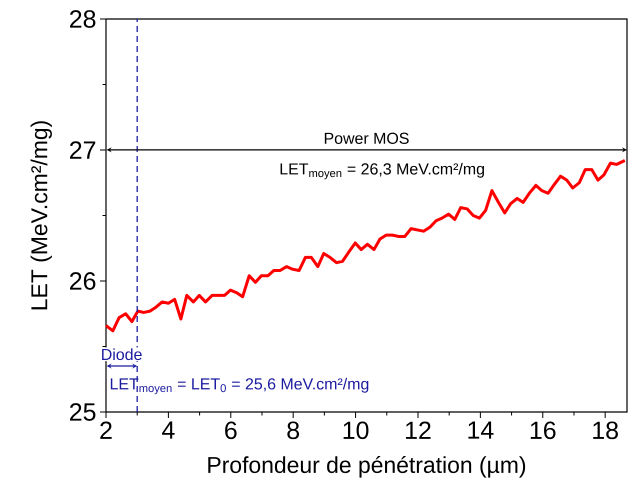  Describe the element at coordinates (382, 171) in the screenshot. I see `annotation: LET$_{moyen}$ = 26,3 MeV.cm²/mg` at that location.